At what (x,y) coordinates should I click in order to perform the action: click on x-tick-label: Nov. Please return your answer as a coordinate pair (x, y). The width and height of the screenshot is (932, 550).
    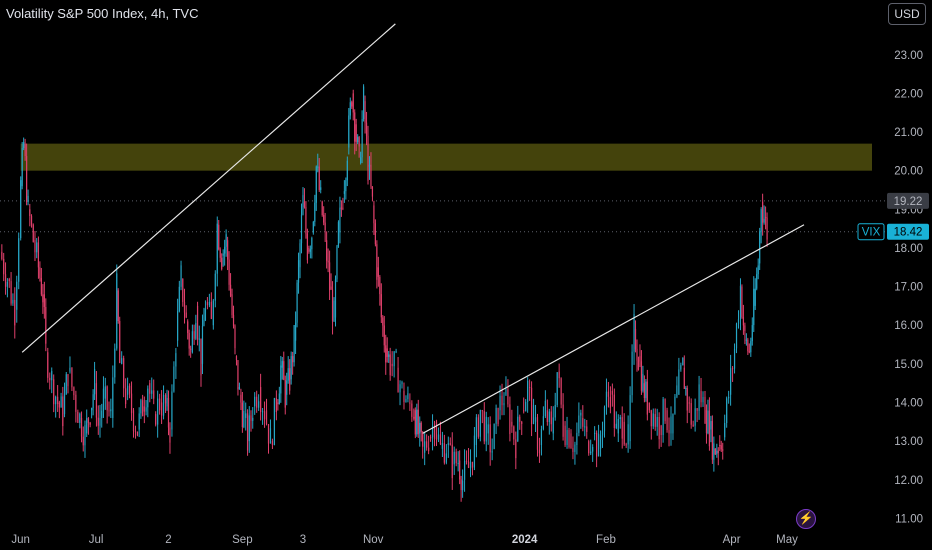
    Looking at the image, I should click on (373, 540).